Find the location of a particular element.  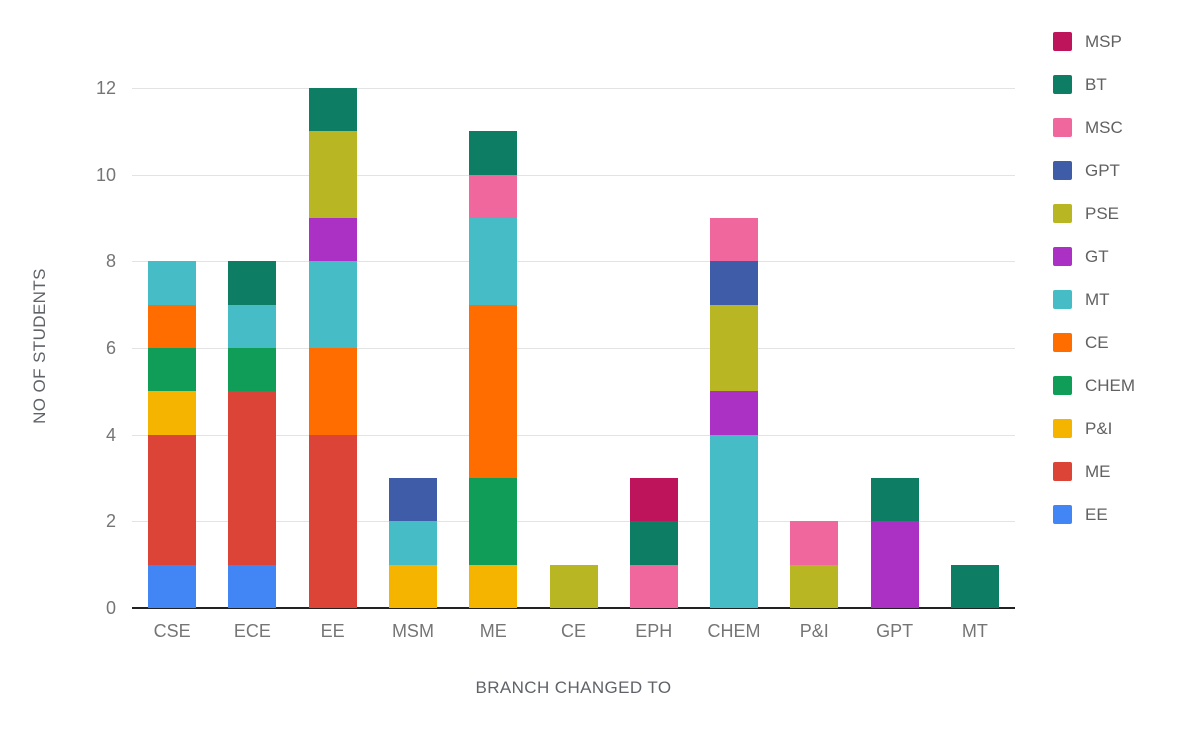

bar-segment-cse-ce is located at coordinates (172, 326).